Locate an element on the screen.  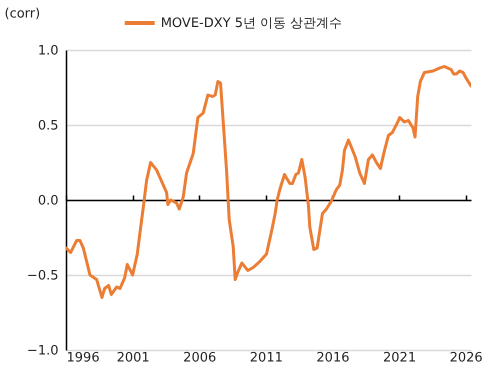
y-tick-label: −1.0 is located at coordinates (42, 351).